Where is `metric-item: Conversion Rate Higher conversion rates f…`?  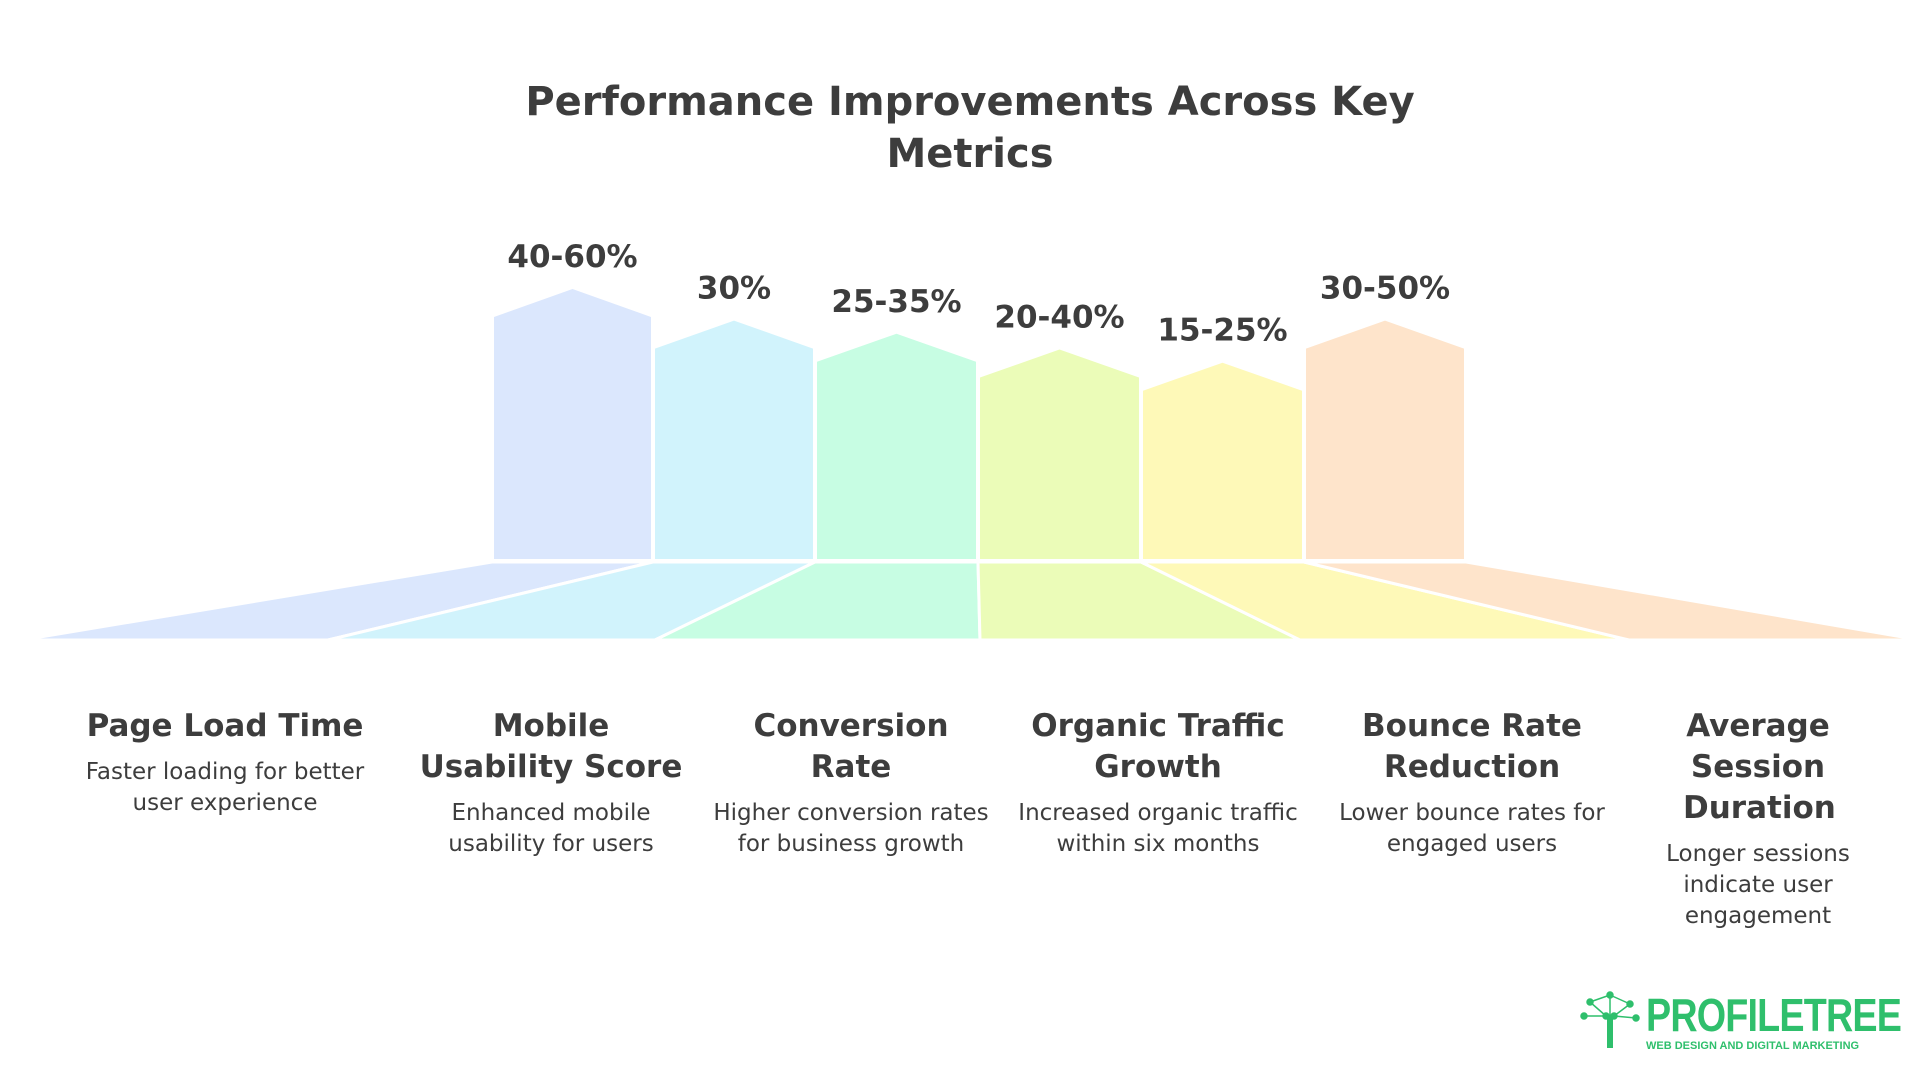
metric-item: Conversion Rate Higher conversion rates f… is located at coordinates (851, 783).